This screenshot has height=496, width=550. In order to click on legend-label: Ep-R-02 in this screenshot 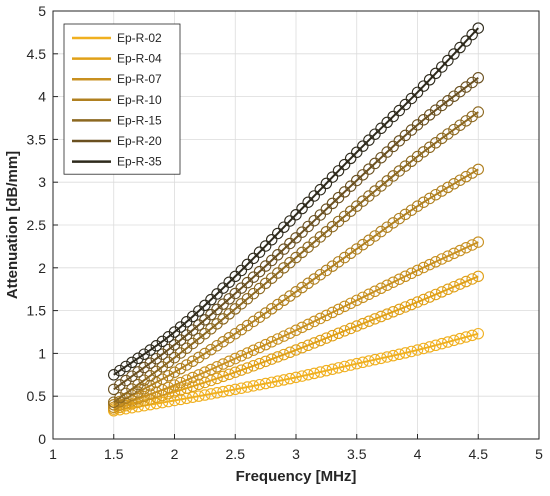, I will do `click(139, 38)`.